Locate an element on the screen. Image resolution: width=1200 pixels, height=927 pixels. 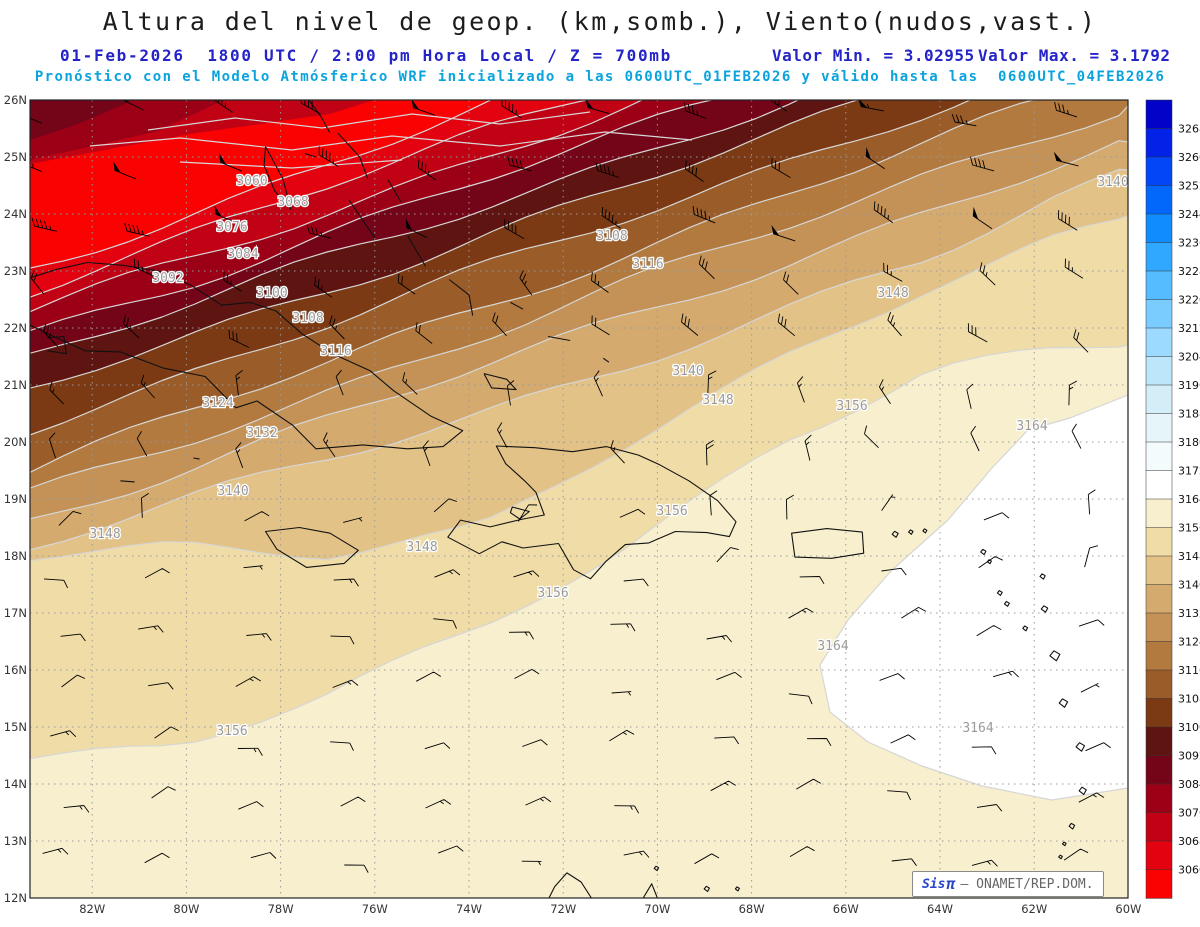
lat-tick-label: 21N is located at coordinates (15, 385).